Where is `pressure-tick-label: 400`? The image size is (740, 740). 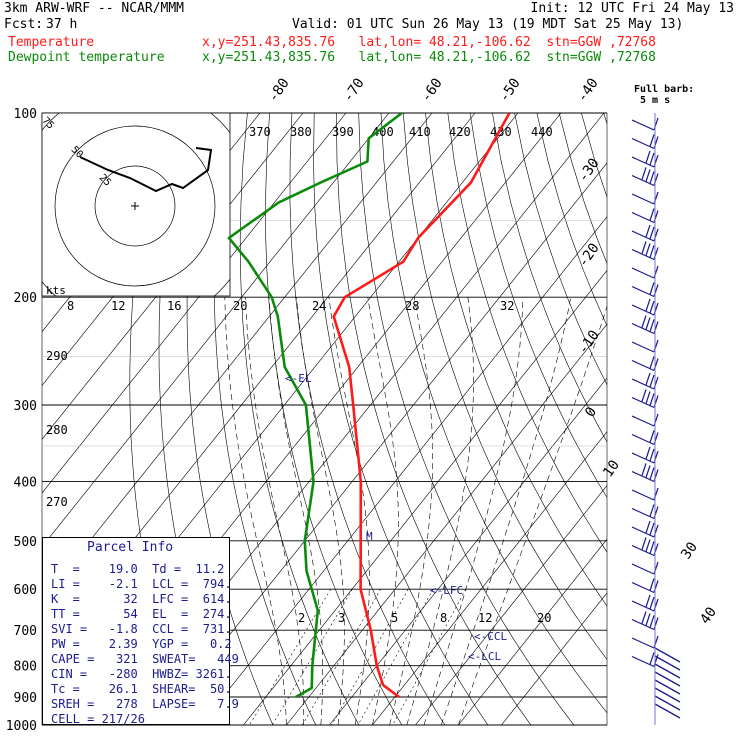 pressure-tick-label: 400 is located at coordinates (25, 482).